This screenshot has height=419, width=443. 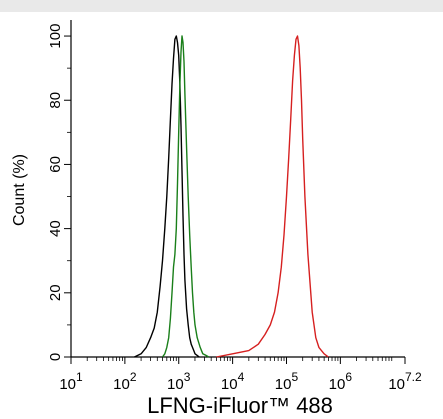 What do you see at coordinates (287, 381) in the screenshot?
I see `x-tick-label: 10⁵` at bounding box center [287, 381].